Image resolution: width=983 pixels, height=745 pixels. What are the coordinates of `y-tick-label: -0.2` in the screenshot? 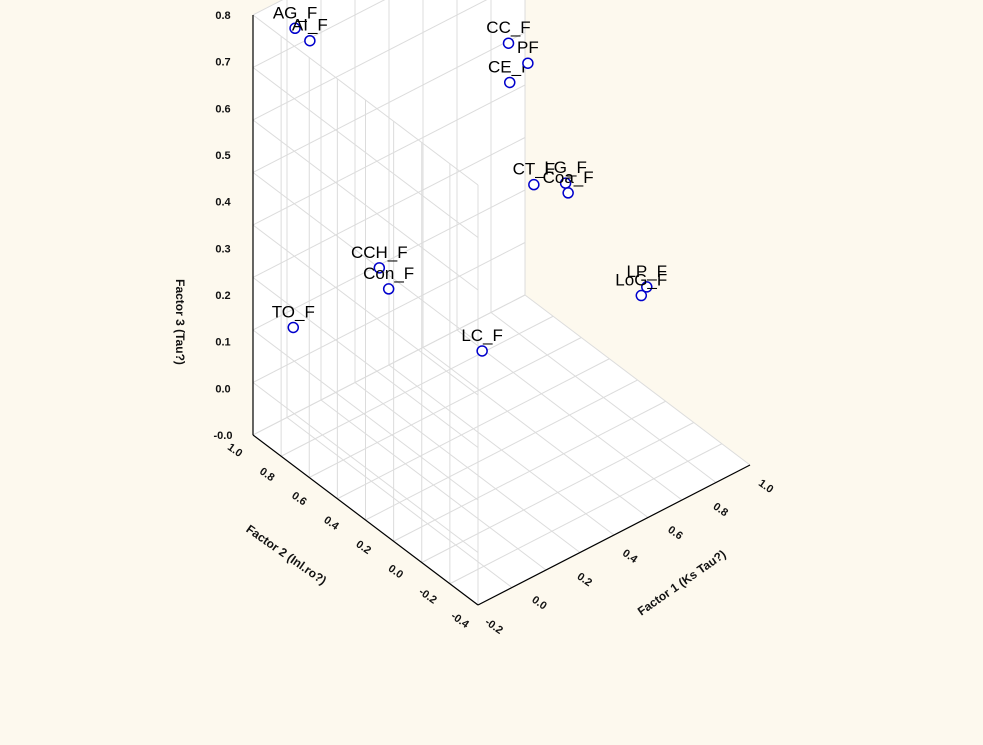 It's located at (427, 596).